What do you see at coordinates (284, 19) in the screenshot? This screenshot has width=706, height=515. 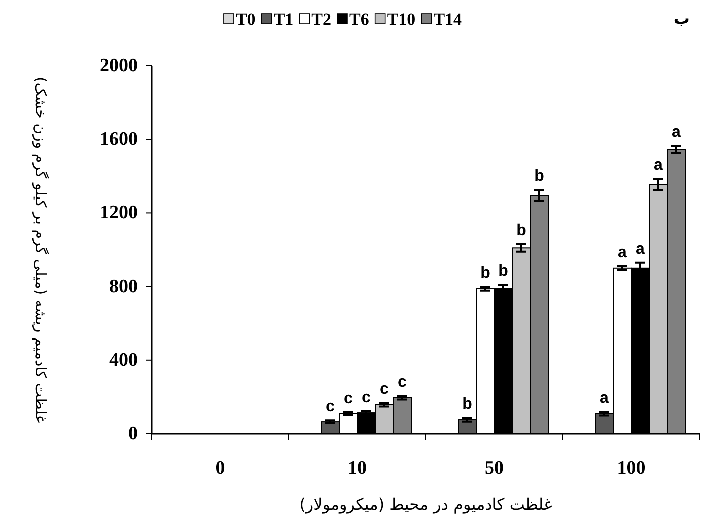 I see `legend-label: T1` at bounding box center [284, 19].